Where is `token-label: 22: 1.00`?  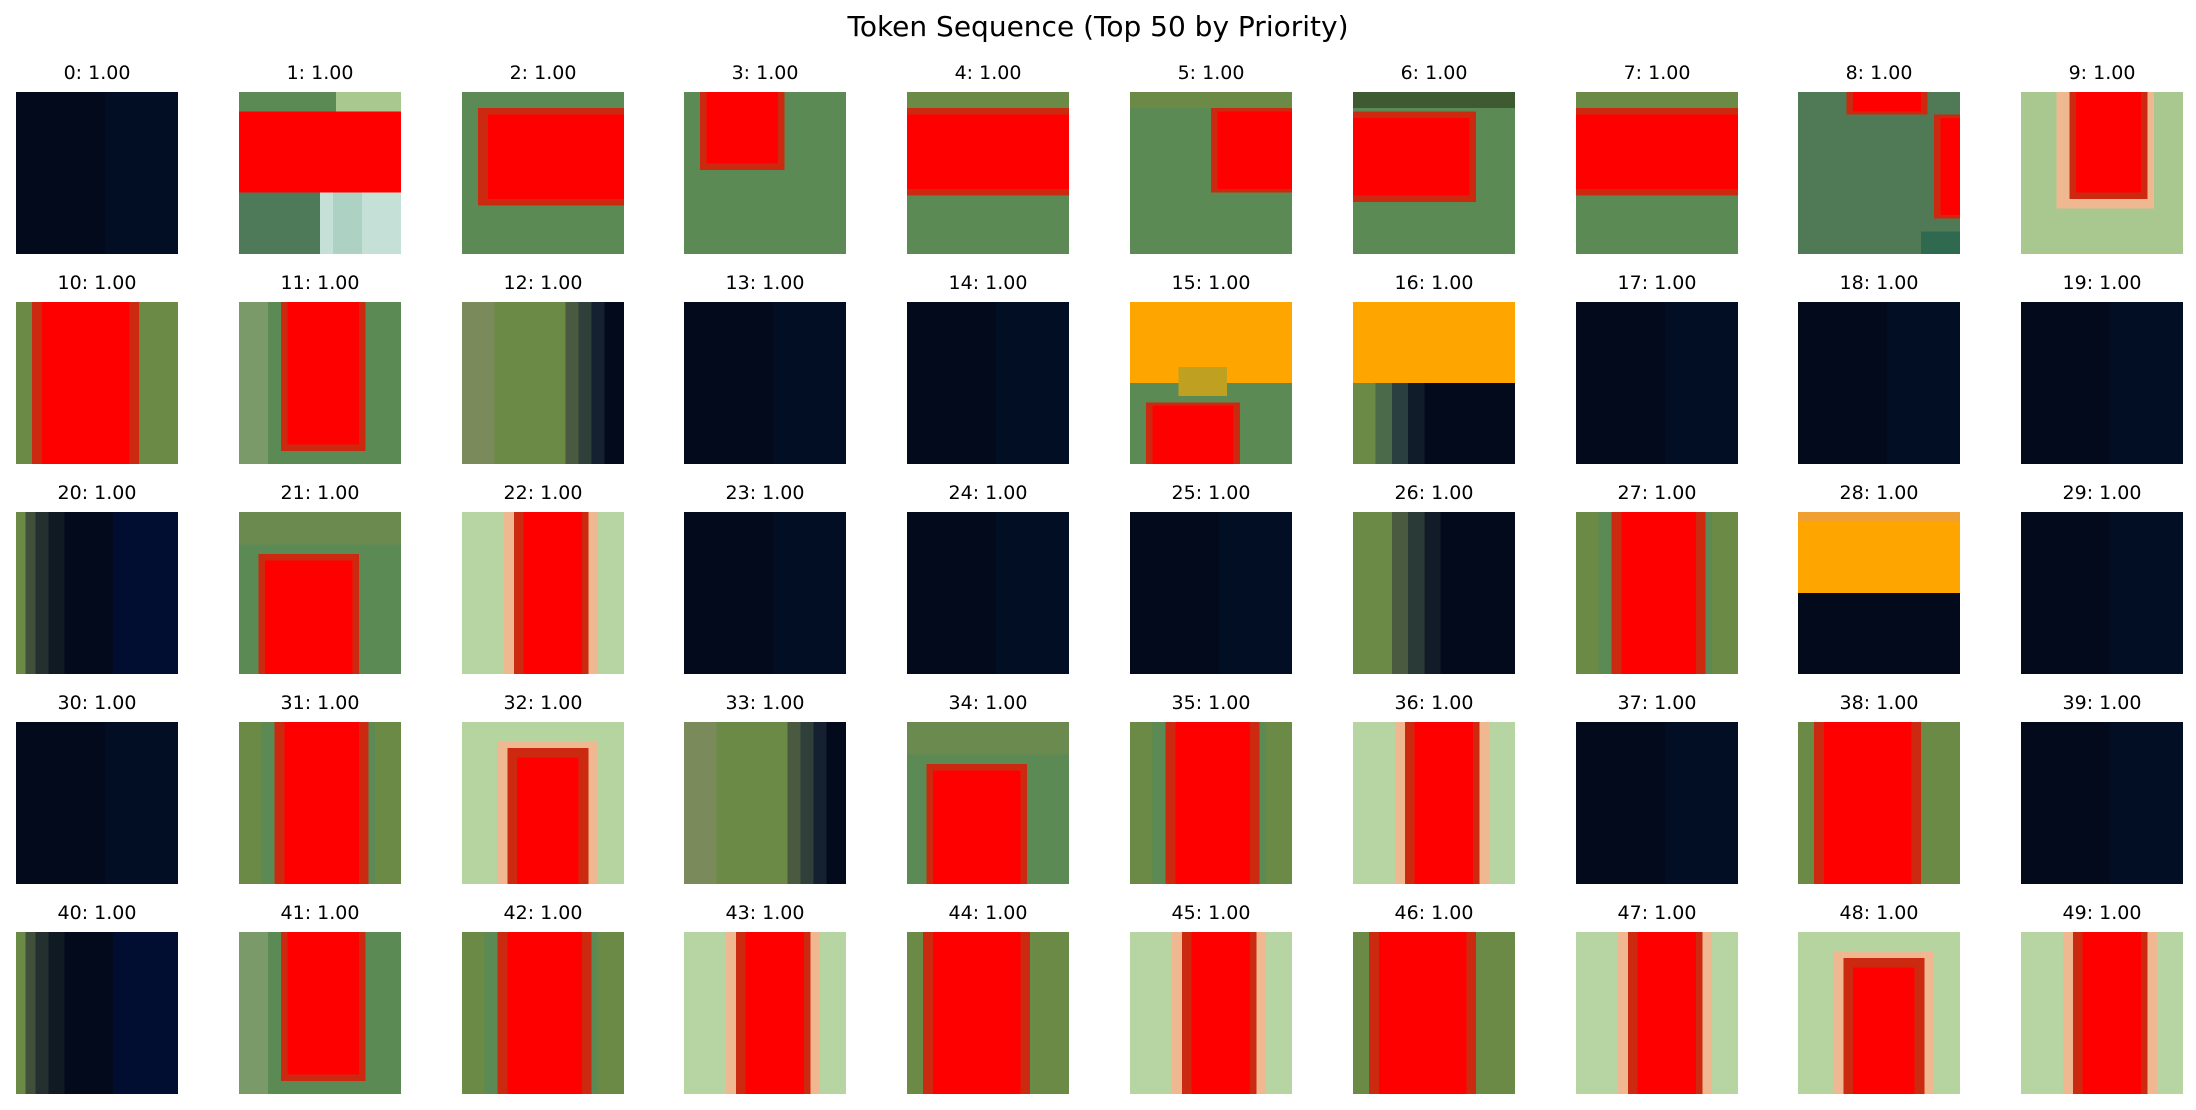 token-label: 22: 1.00 is located at coordinates (543, 493).